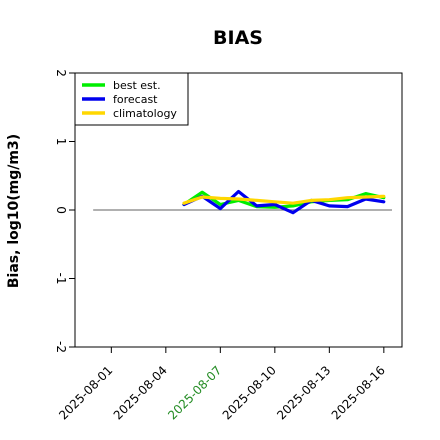 This screenshot has height=440, width=440. I want to click on y-axis-label: Bias, log10(mg/m3), so click(14, 211).